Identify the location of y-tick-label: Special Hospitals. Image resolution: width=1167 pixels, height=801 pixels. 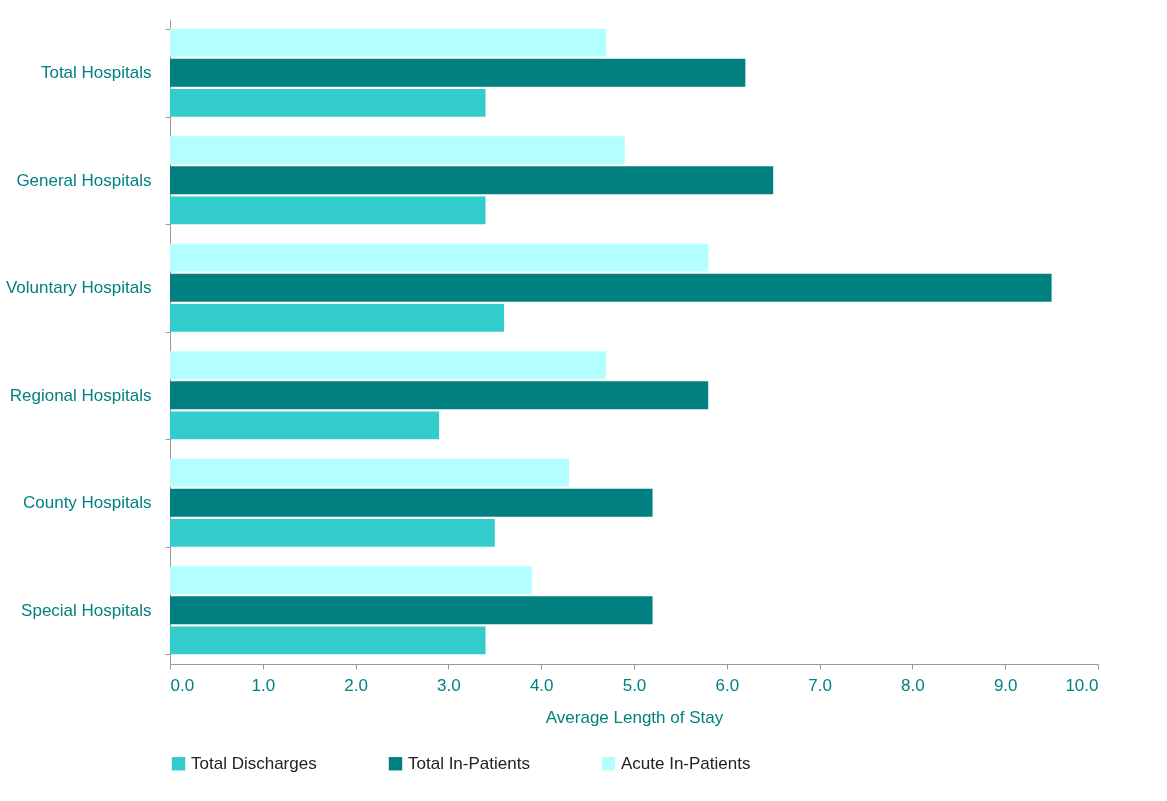
(86, 610).